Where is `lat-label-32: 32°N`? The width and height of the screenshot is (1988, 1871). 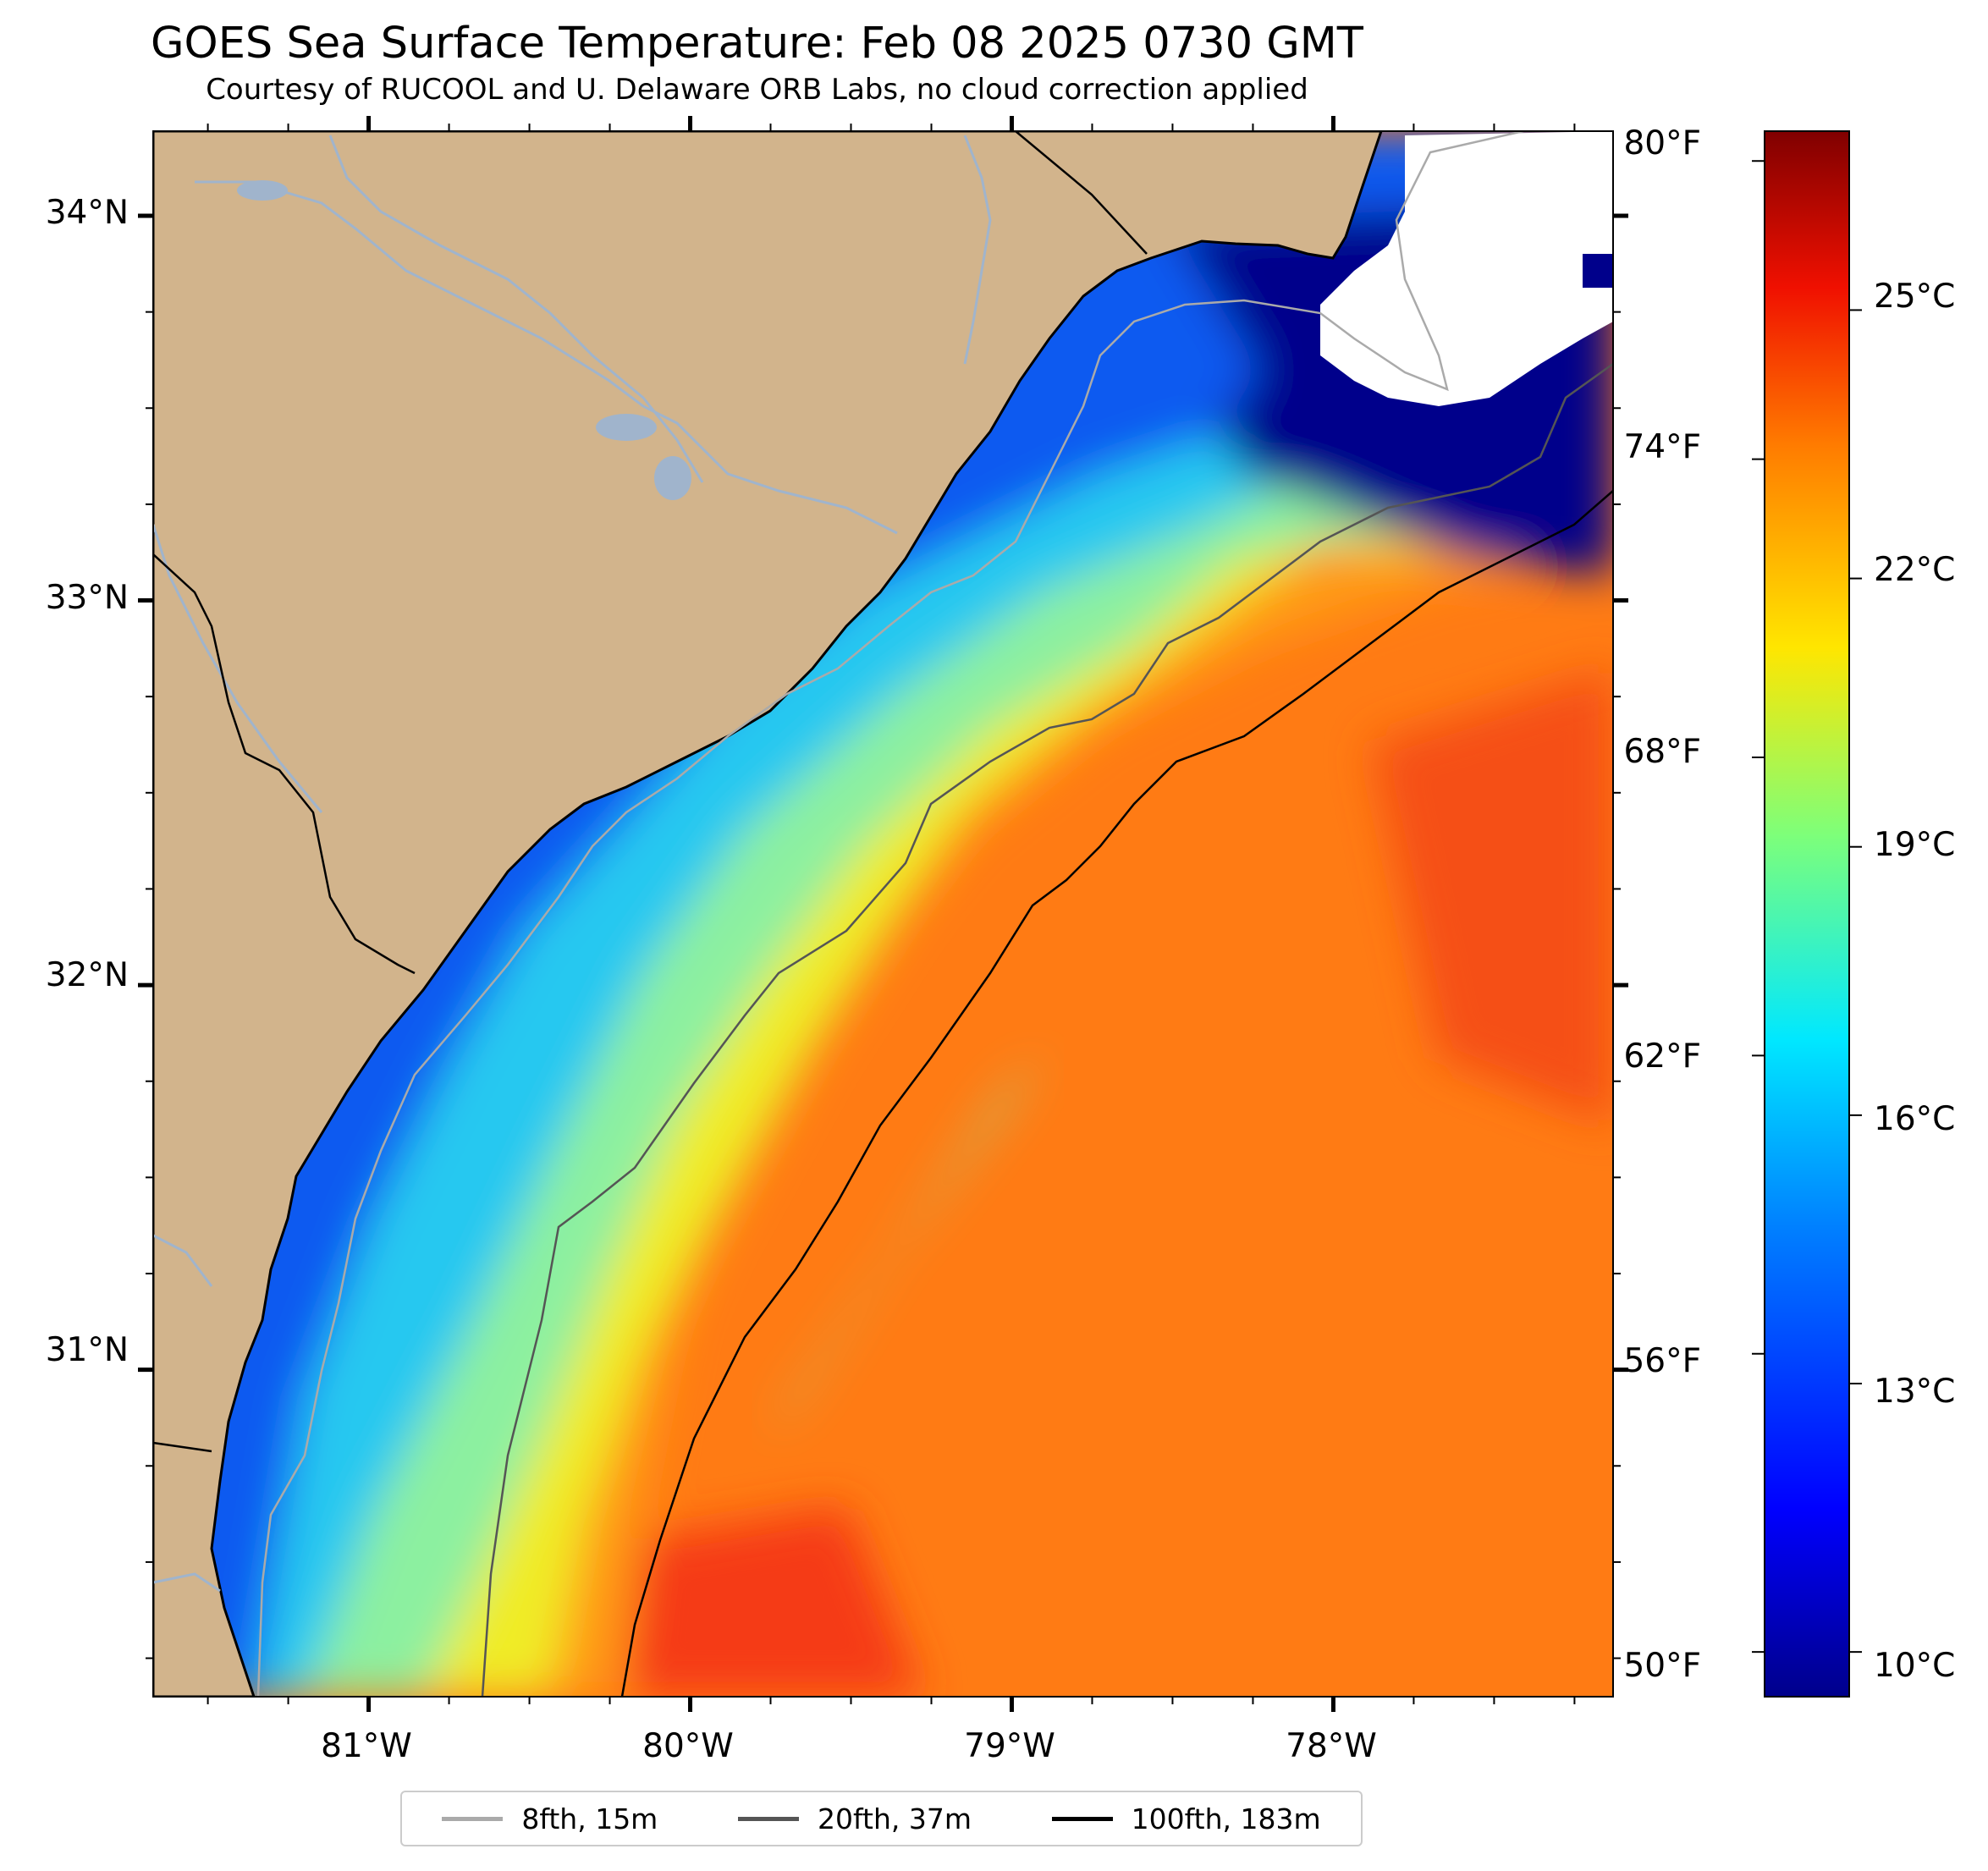
lat-label-32: 32°N is located at coordinates (87, 975).